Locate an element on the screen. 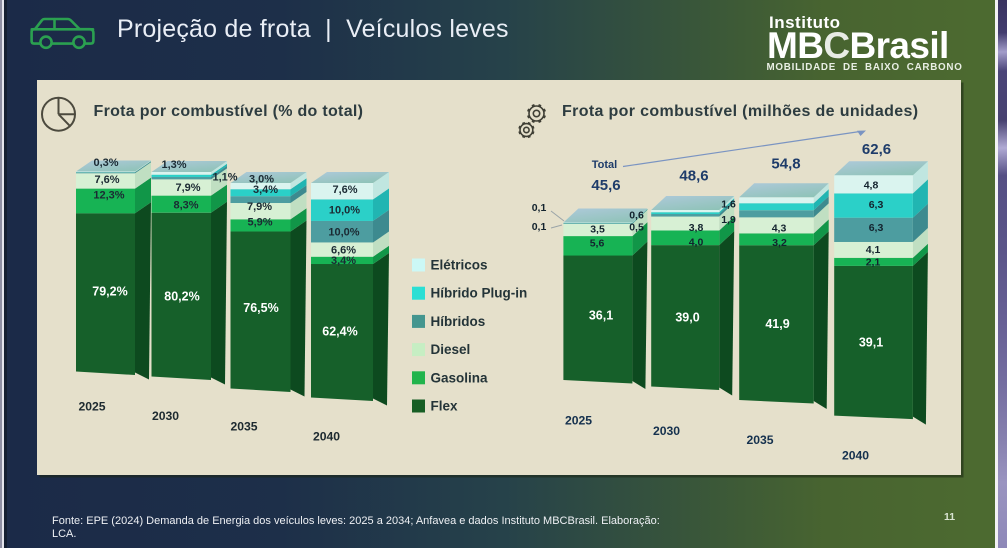  svg-text: 0,3% is located at coordinates (105, 163).